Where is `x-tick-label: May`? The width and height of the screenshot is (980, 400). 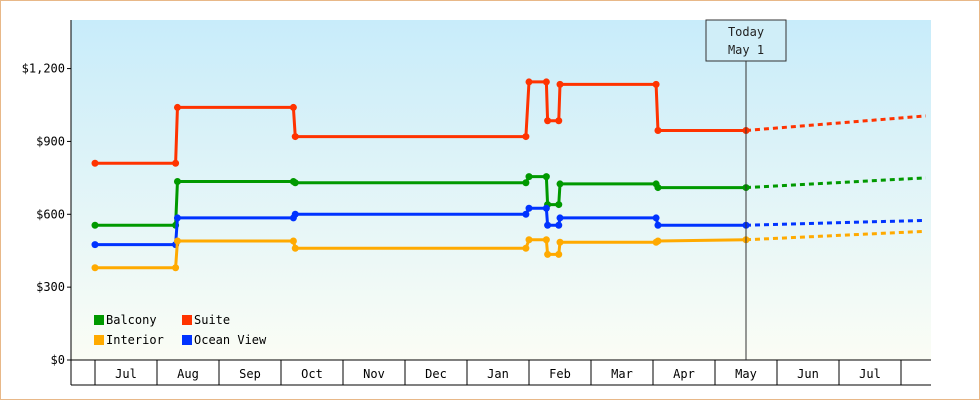 x-tick-label: May is located at coordinates (746, 374).